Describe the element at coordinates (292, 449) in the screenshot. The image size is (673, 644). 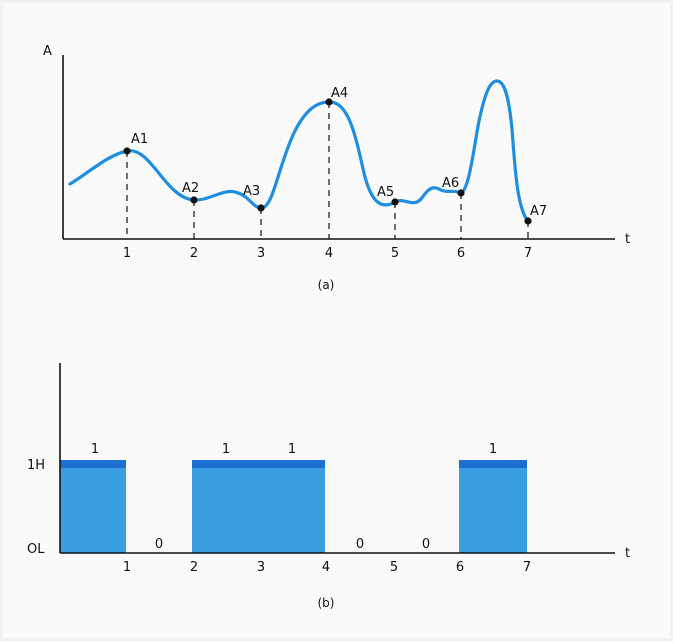
I see `b-bit-4: 1` at that location.